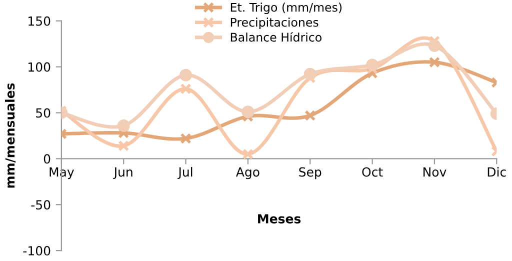  What do you see at coordinates (497, 172) in the screenshot?
I see `x-tick-label: Dic` at bounding box center [497, 172].